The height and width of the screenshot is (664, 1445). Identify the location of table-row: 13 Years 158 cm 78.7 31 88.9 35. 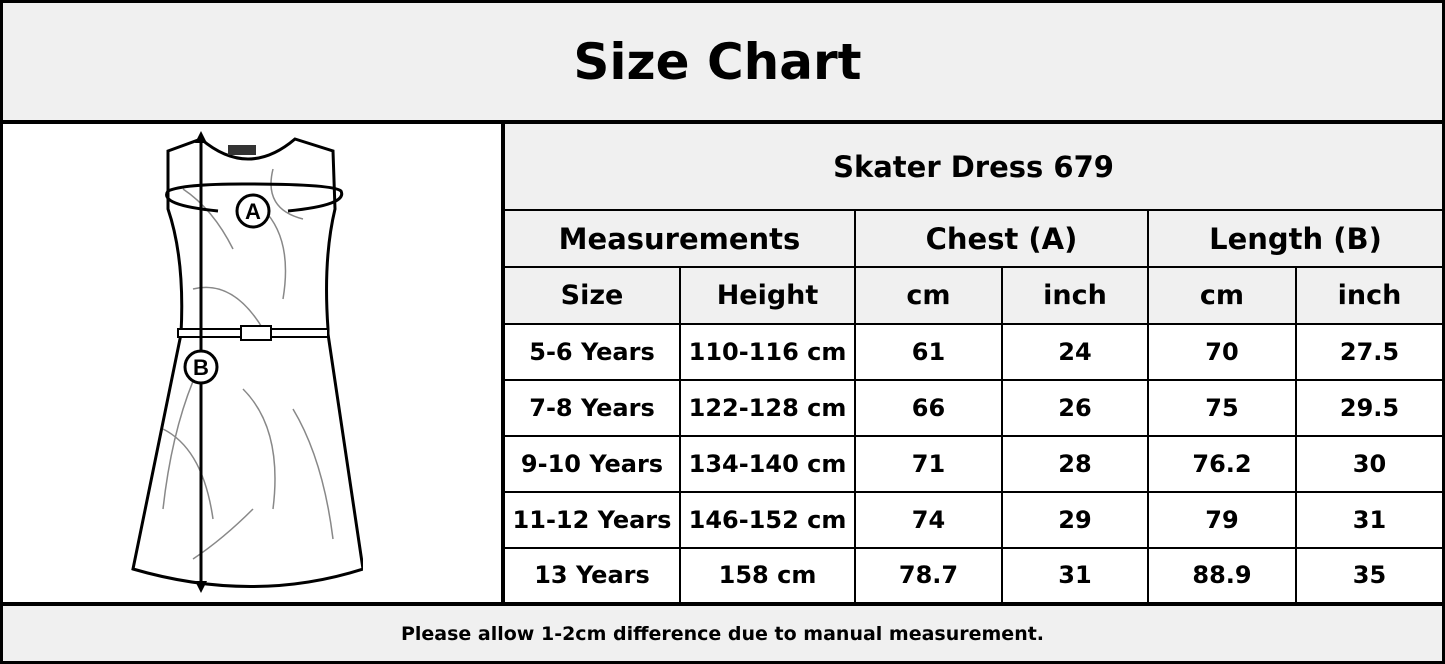
(973, 574).